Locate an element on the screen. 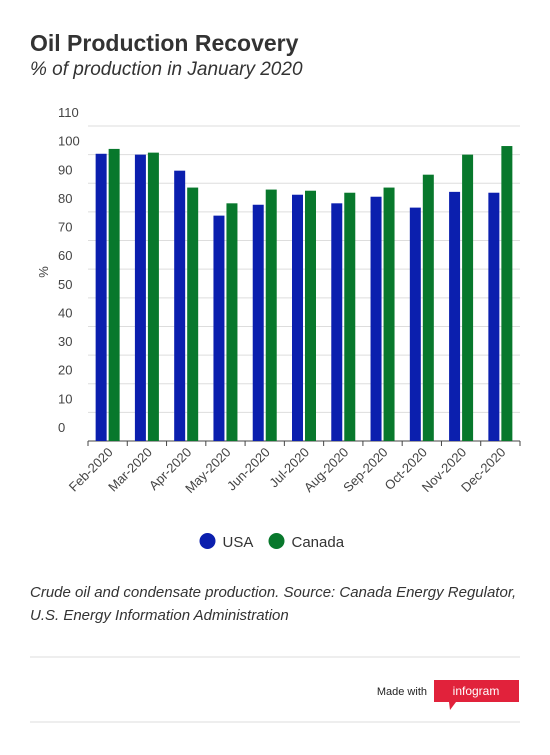  y-tick-label: 60 is located at coordinates (65, 255).